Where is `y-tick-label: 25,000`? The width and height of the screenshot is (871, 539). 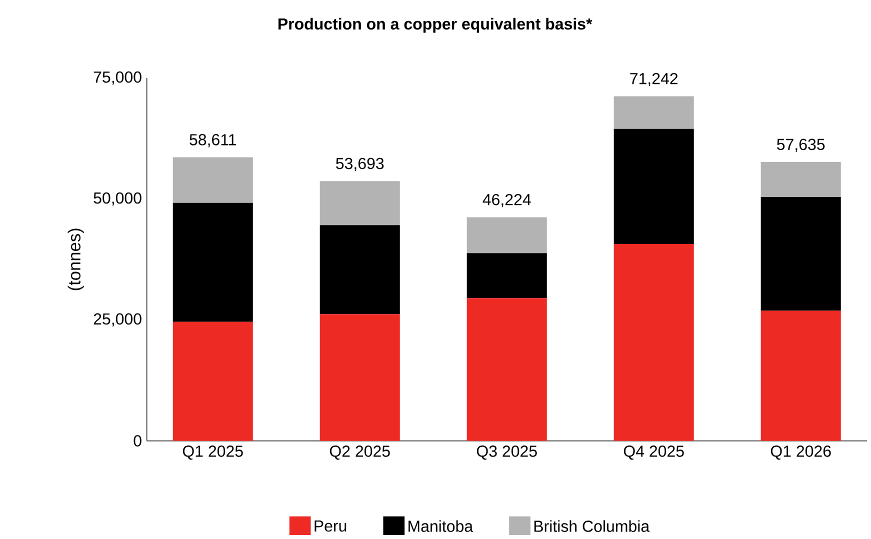 y-tick-label: 25,000 is located at coordinates (118, 320).